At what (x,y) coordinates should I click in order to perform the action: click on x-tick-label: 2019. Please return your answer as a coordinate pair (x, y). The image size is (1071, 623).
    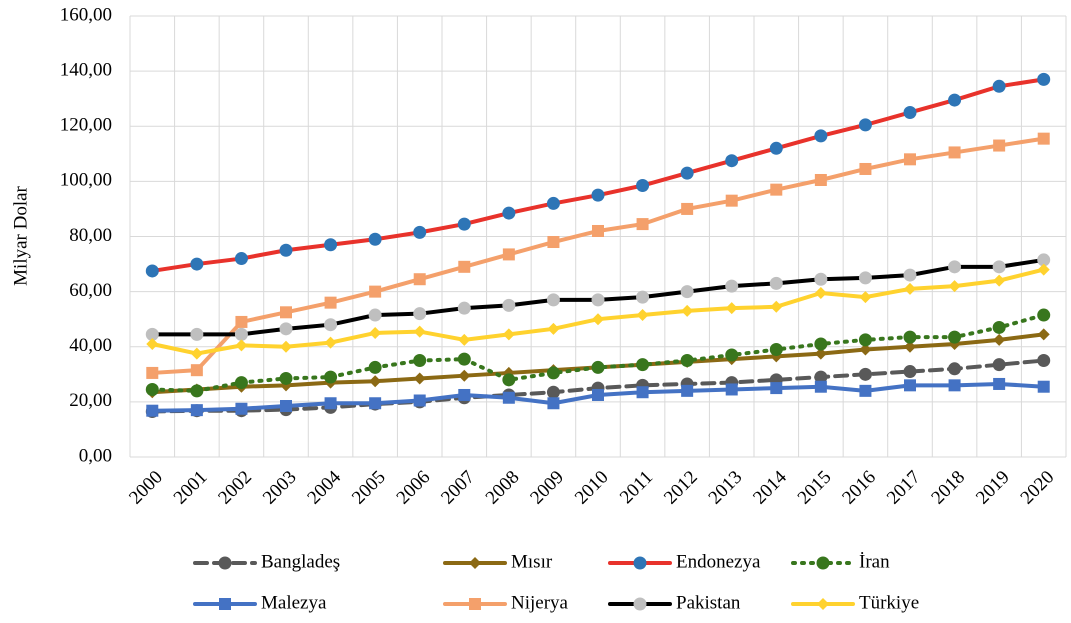
    Looking at the image, I should click on (993, 488).